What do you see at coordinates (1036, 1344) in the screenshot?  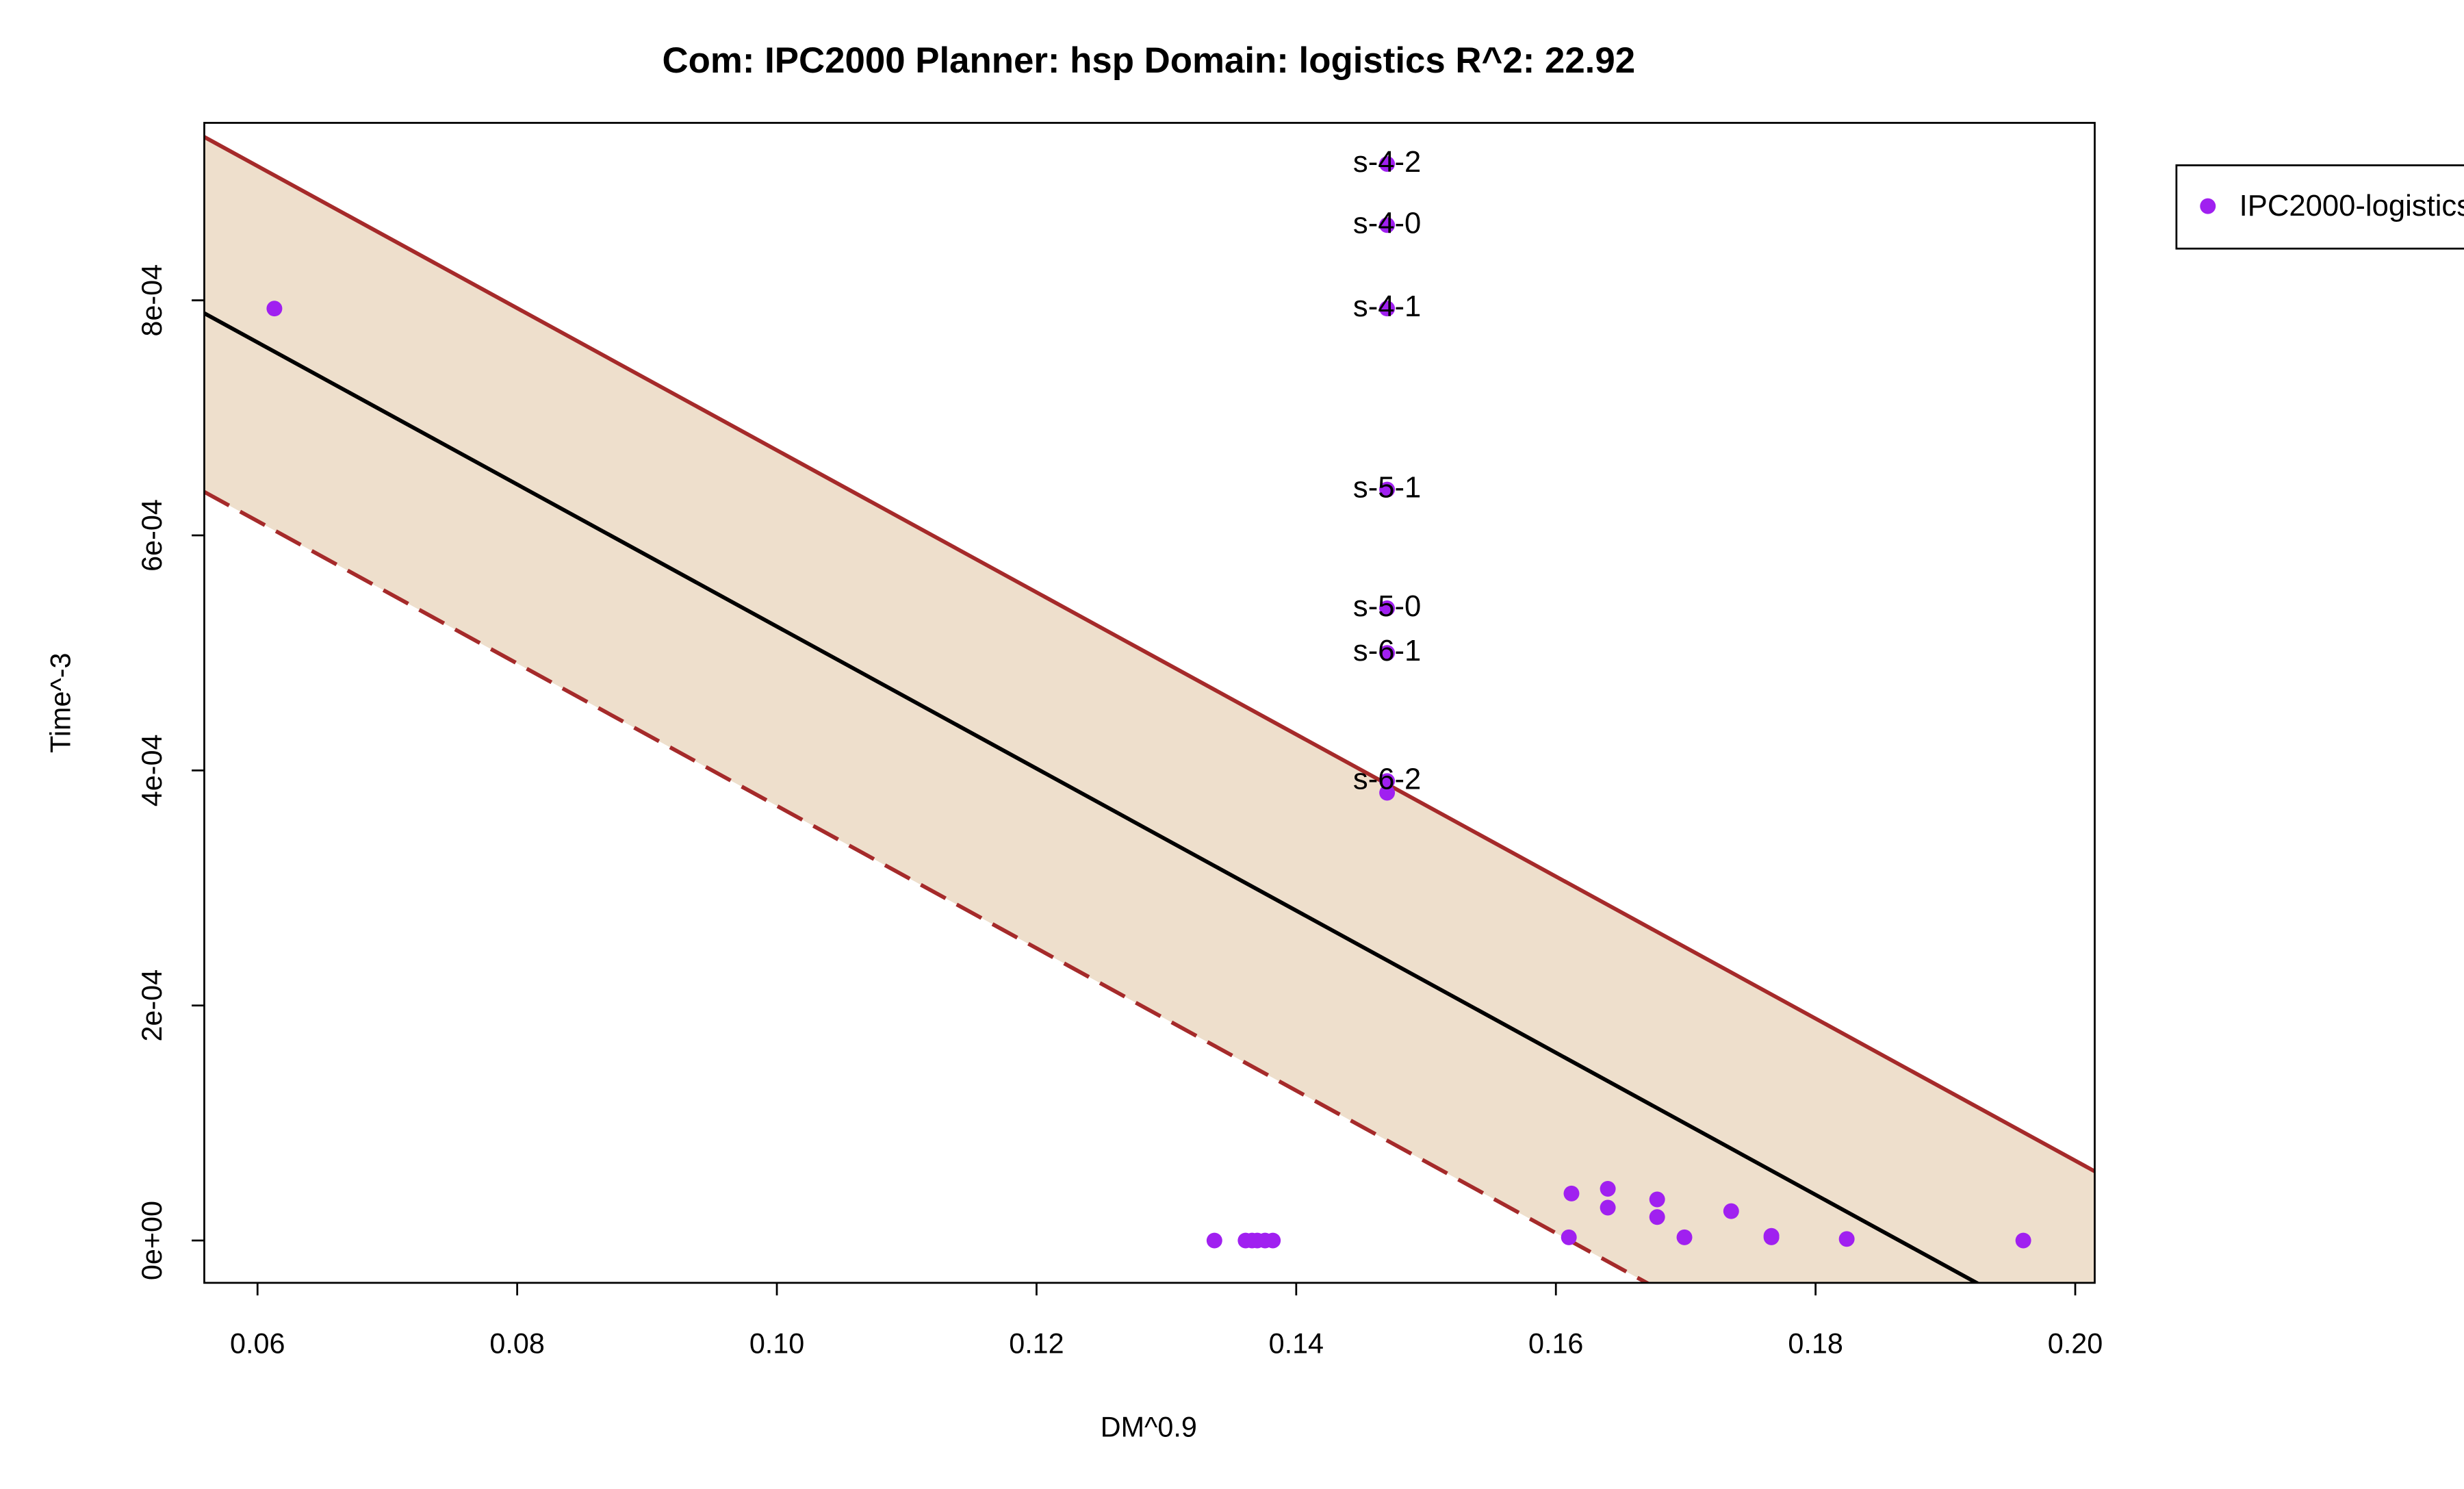 I see `x-tick-label: 0.12` at bounding box center [1036, 1344].